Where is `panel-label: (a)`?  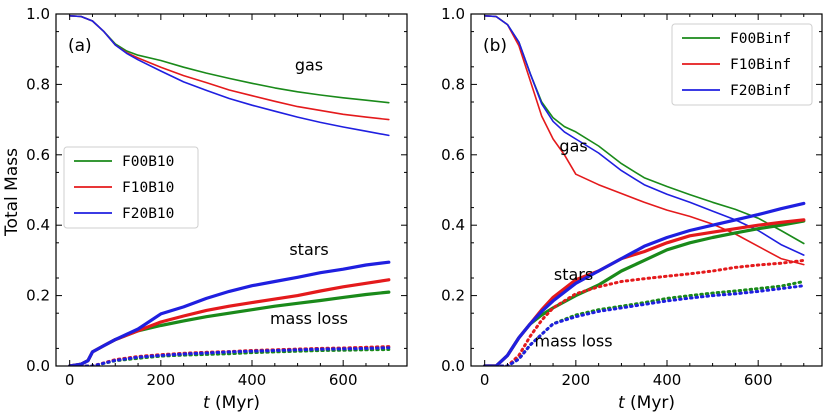
panel-label: (a) is located at coordinates (80, 46).